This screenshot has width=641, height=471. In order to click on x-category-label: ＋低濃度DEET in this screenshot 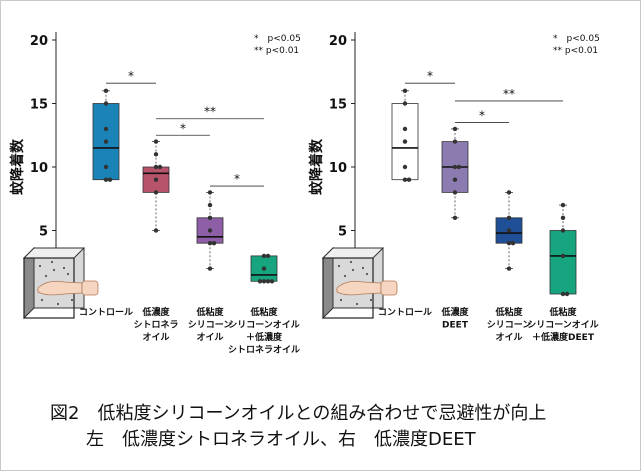, I will do `click(563, 337)`.